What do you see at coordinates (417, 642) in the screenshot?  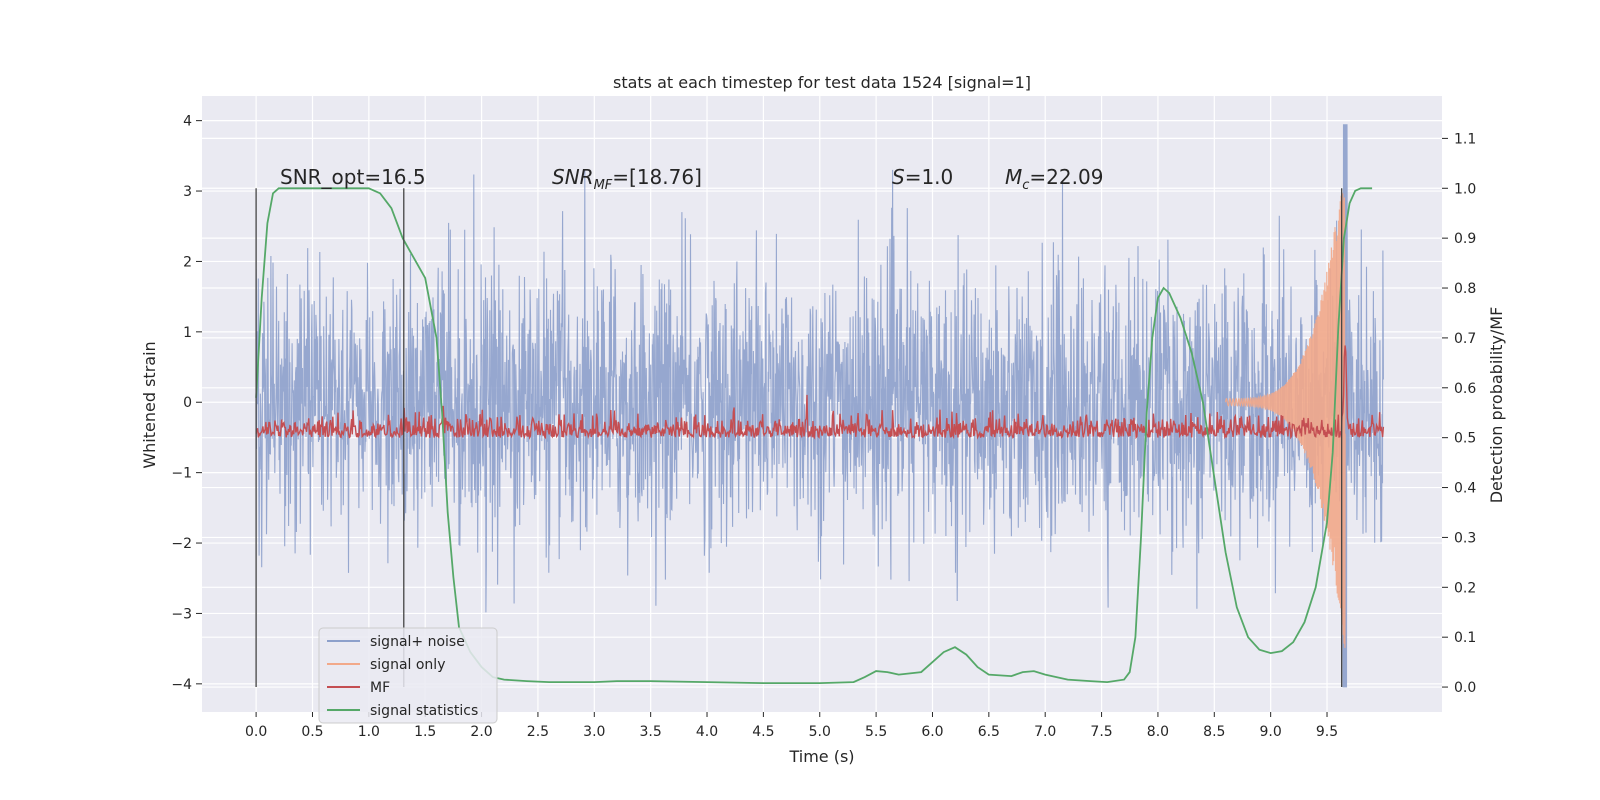 I see `legend-label-signal-noise: signal+ noise` at bounding box center [417, 642].